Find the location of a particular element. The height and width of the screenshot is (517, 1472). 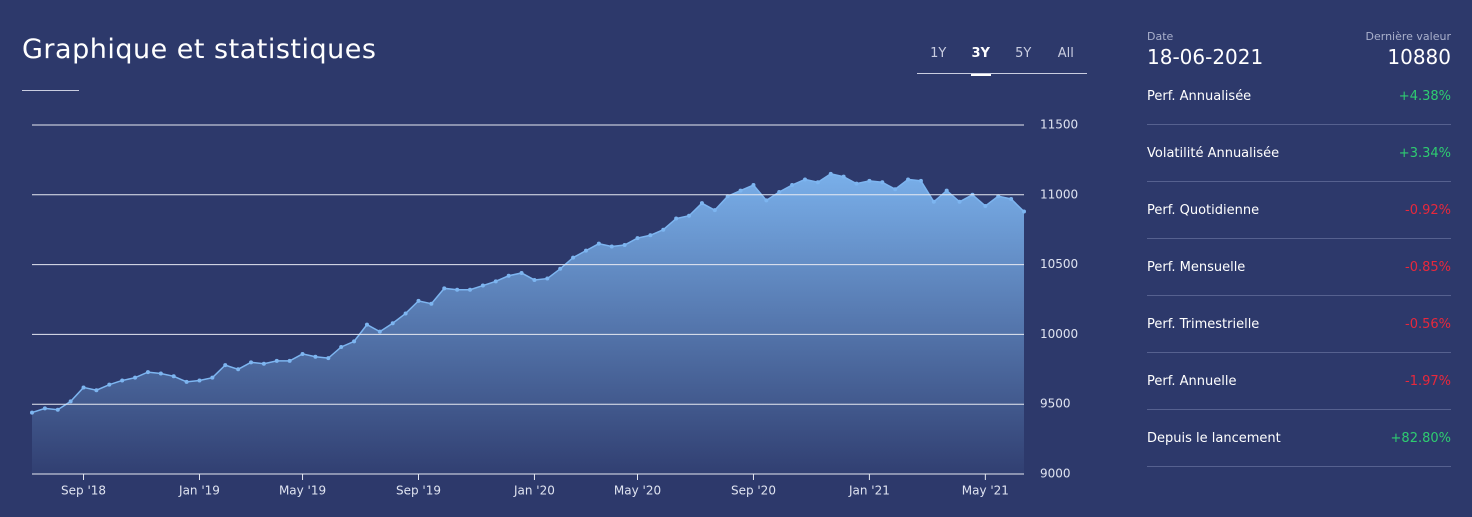

y-tick-label: 10500 is located at coordinates (1059, 264).